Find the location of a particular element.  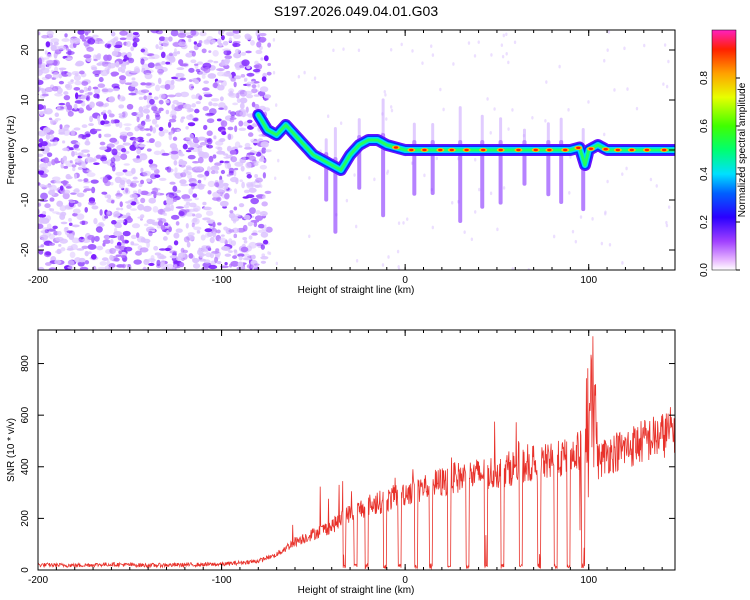

spectrogram-ytick-label: 0 is located at coordinates (25, 150).